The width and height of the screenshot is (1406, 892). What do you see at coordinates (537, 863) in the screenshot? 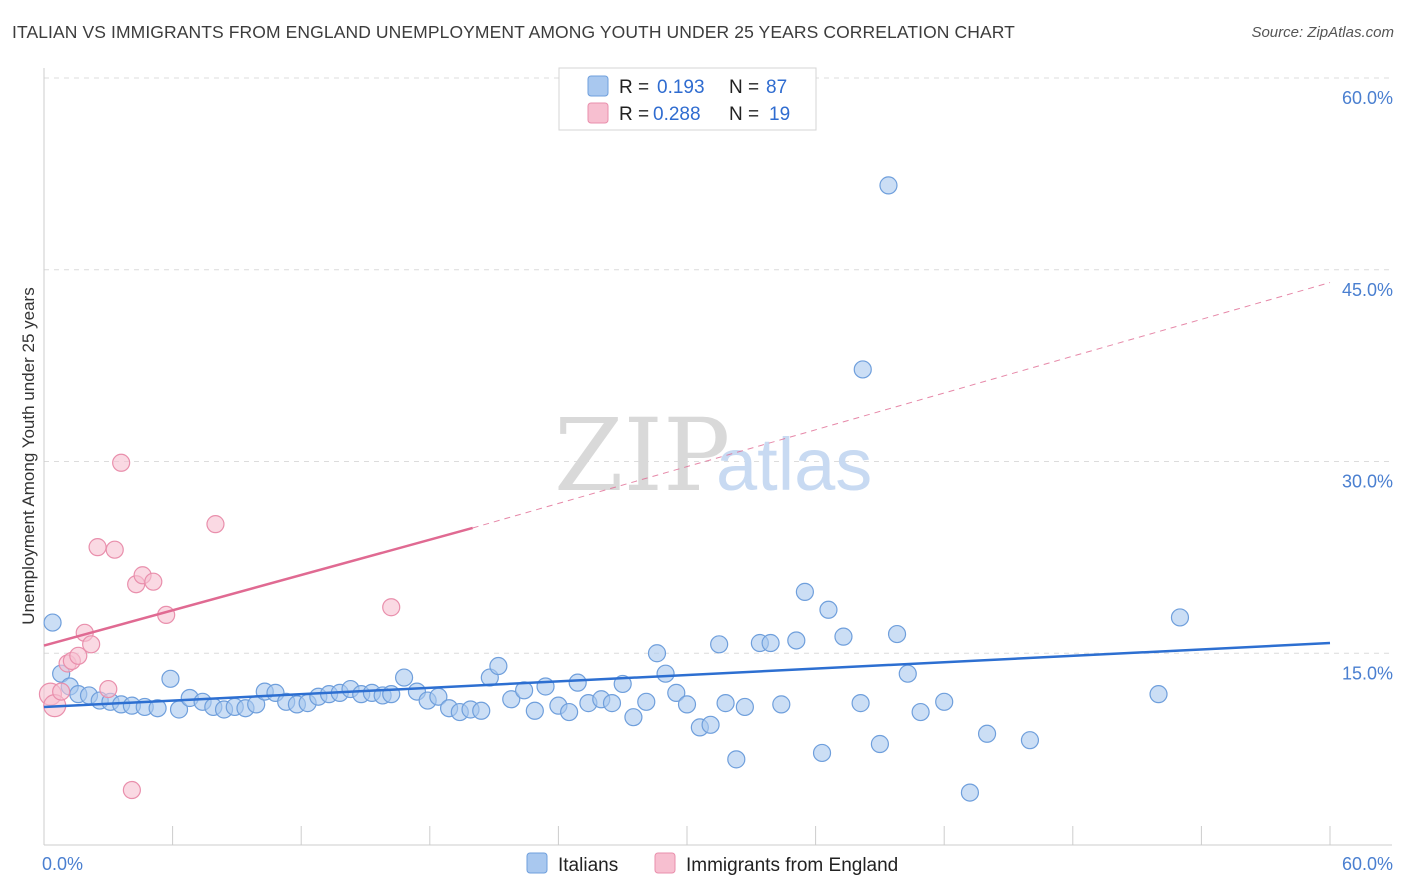
I see `bottom-legend-swatch-italians` at bounding box center [537, 863].